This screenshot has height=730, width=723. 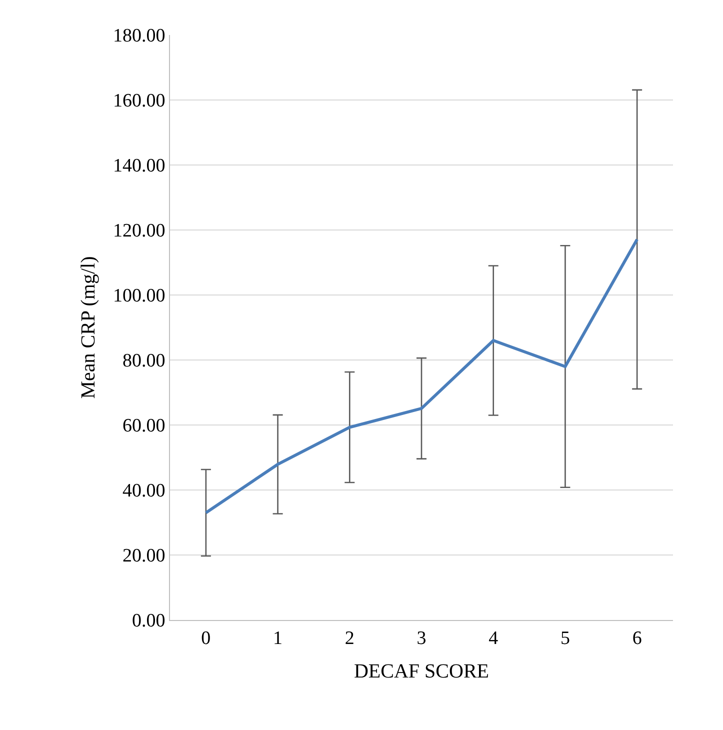 What do you see at coordinates (139, 296) in the screenshot?
I see `y-tick-label: 100.00` at bounding box center [139, 296].